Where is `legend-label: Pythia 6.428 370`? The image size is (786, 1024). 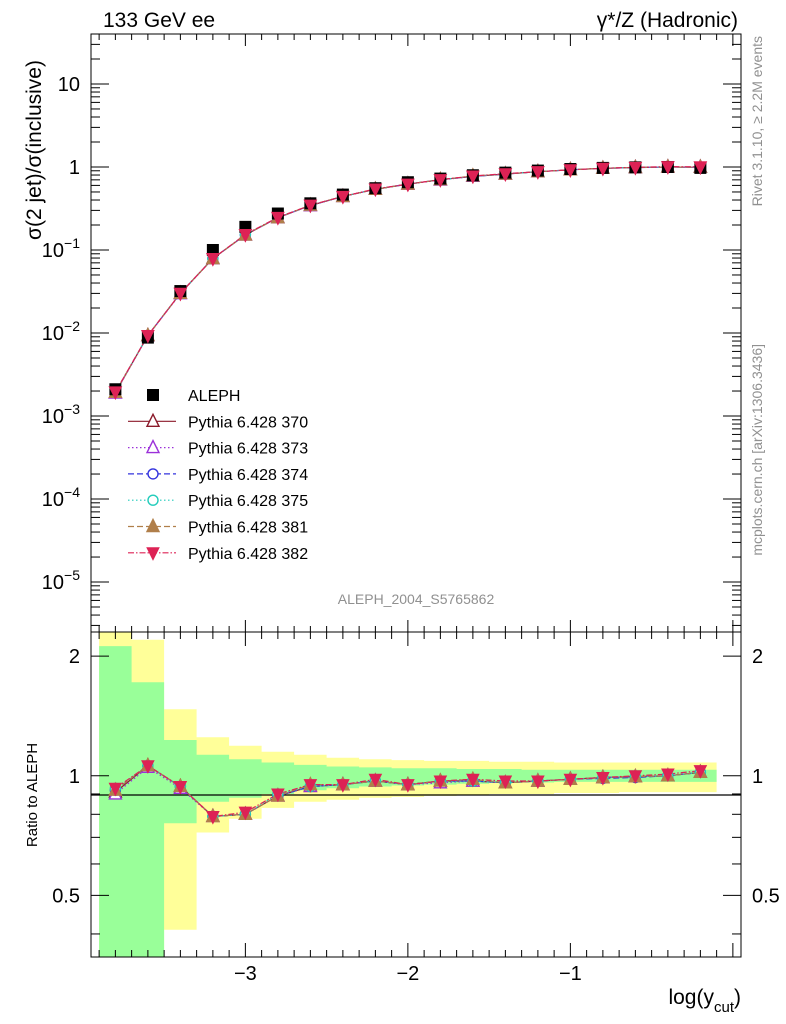
legend-label: Pythia 6.428 370 is located at coordinates (248, 422).